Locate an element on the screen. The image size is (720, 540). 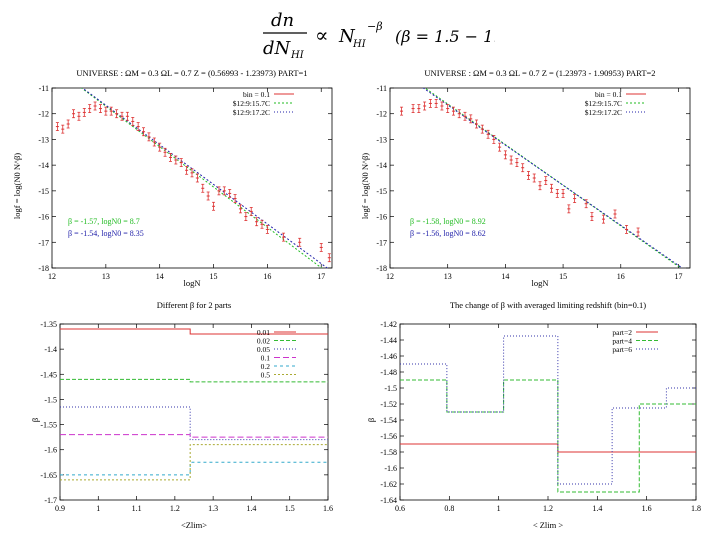
legend-label: 0.2 is located at coordinates (266, 366).